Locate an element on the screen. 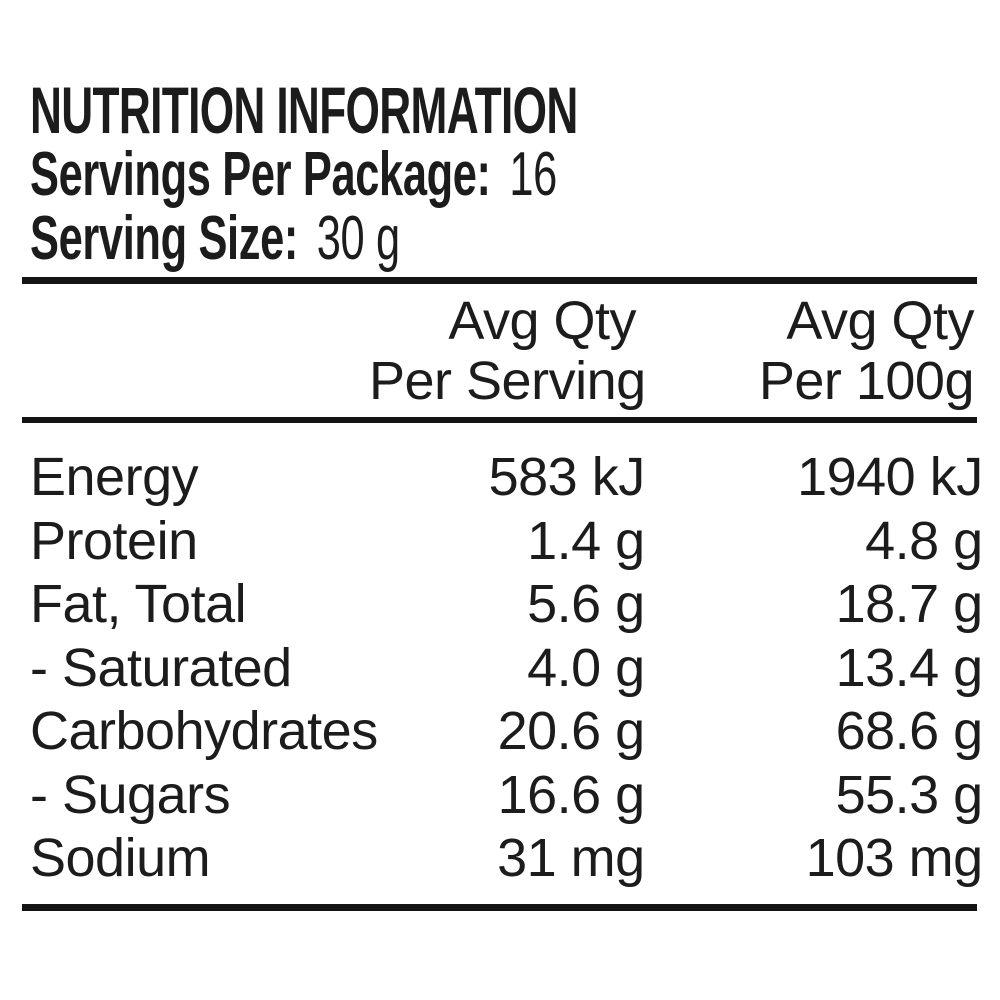 This screenshot has width=1000, height=1000. per-100g-value: 13.4 g is located at coordinates (909, 667).